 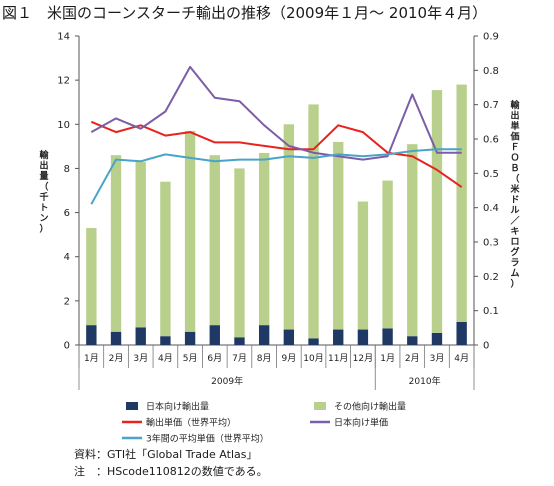 What do you see at coordinates (514, 147) in the screenshot?
I see `axis-label-char: Ｆ` at bounding box center [514, 147].